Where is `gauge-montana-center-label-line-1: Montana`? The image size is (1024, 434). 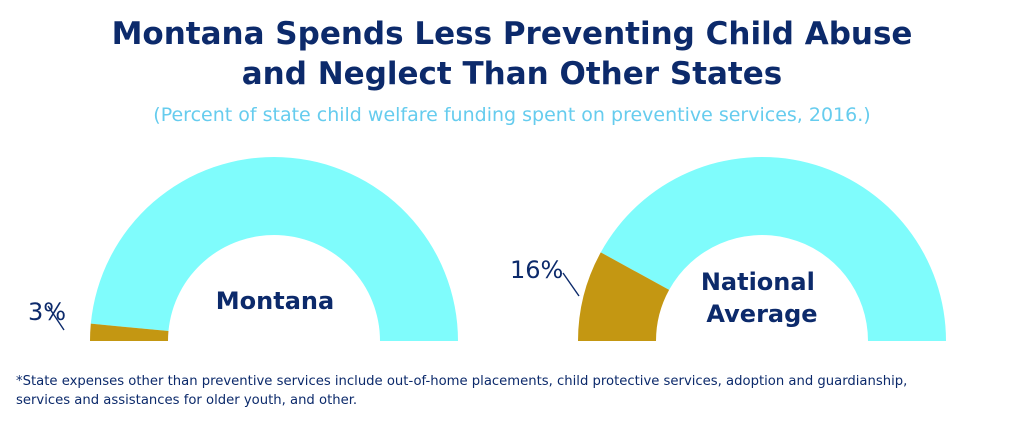 gauge-montana-center-label-line-1: Montana is located at coordinates (275, 301).